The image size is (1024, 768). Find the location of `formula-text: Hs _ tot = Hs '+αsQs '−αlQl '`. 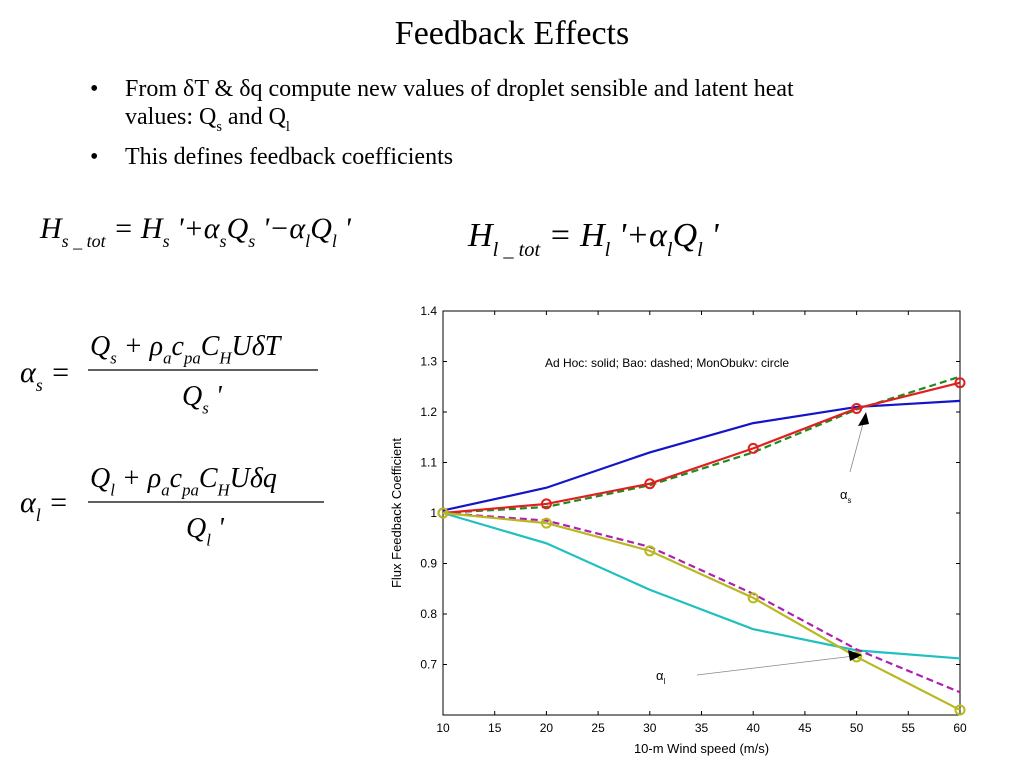

formula-text: Hs _ tot = Hs '+αsQs '−αlQl ' is located at coordinates (195, 231).